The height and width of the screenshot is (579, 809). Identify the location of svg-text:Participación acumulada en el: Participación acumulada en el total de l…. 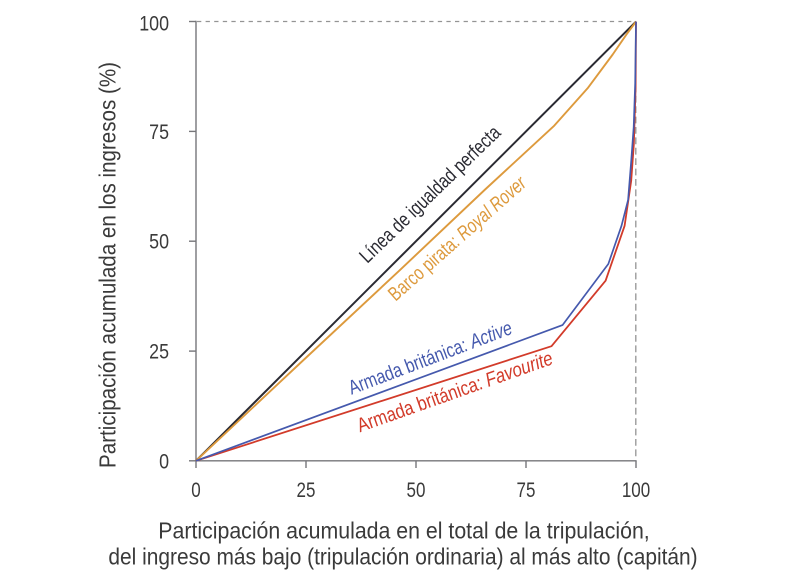
(403, 531).